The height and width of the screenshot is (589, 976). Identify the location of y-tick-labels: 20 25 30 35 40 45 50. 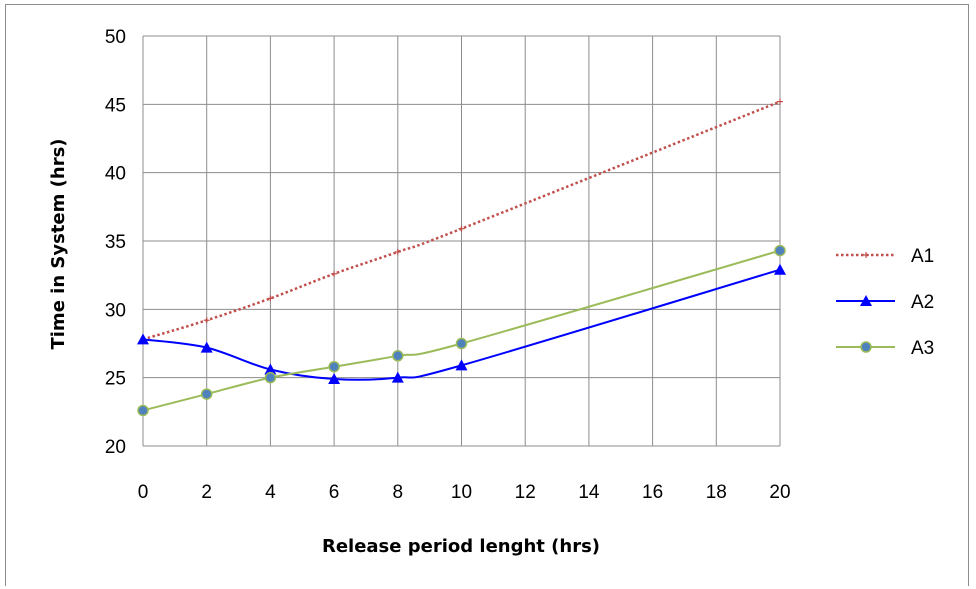
(115, 242).